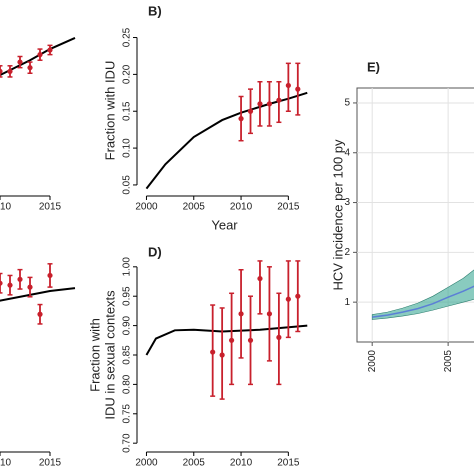 Image resolution: width=474 pixels, height=474 pixels. I want to click on incidence-line, so click(423, 301).